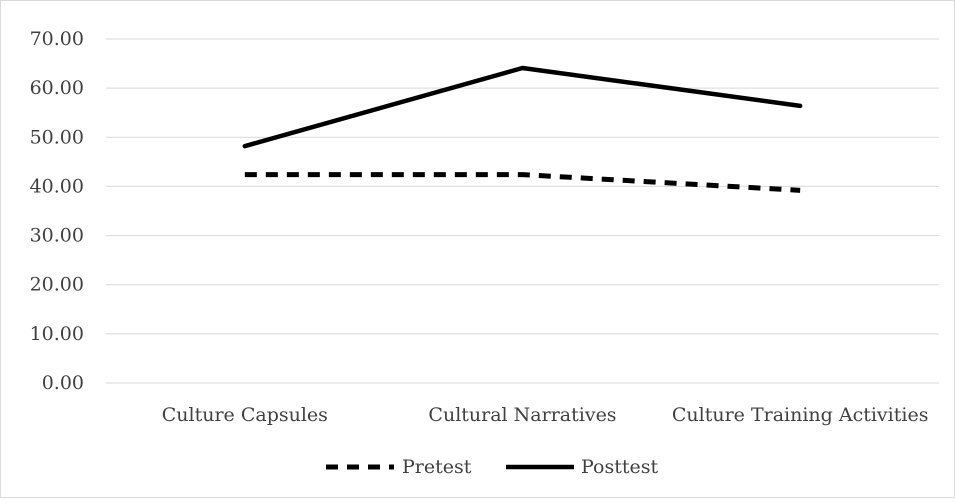 The height and width of the screenshot is (502, 955). What do you see at coordinates (800, 415) in the screenshot?
I see `x-tick-label: Culture Training Activities` at bounding box center [800, 415].